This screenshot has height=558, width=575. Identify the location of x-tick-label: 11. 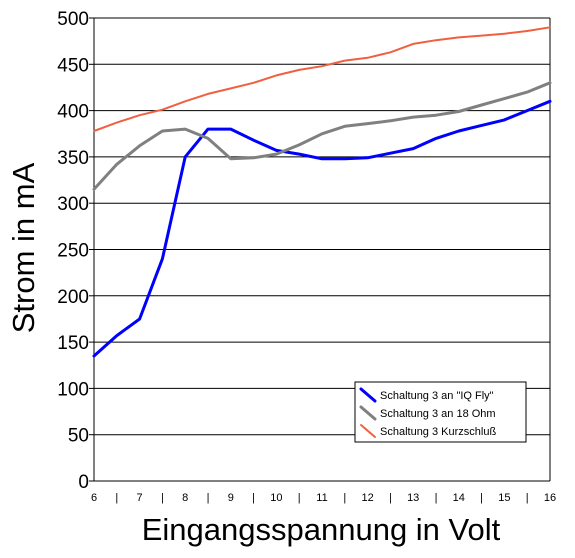
(321, 498).